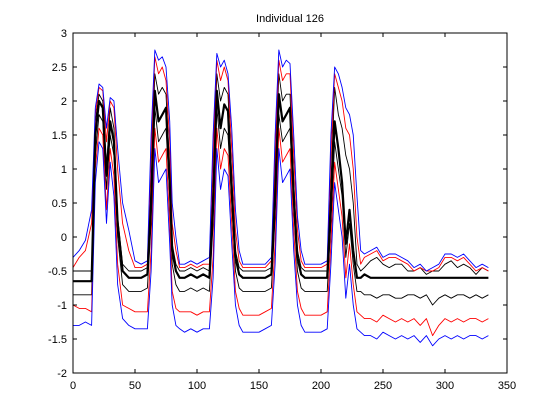 This screenshot has width=560, height=420. I want to click on x-tick-label: 0, so click(73, 386).